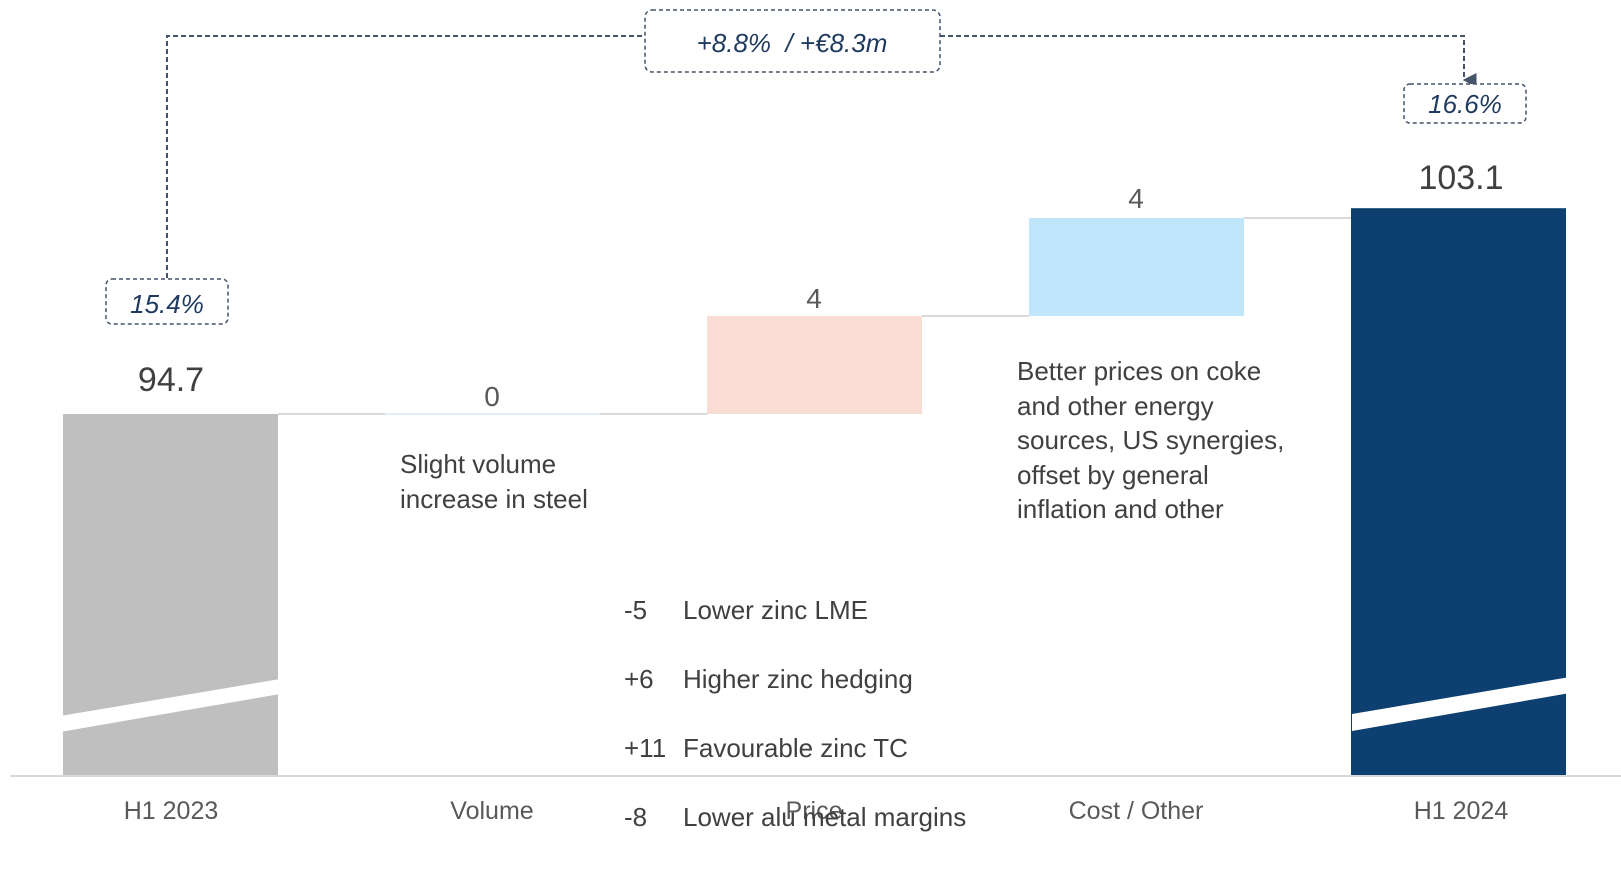 The width and height of the screenshot is (1621, 869). What do you see at coordinates (494, 481) in the screenshot?
I see `volume-annotation: Slight volume increase in steel` at bounding box center [494, 481].